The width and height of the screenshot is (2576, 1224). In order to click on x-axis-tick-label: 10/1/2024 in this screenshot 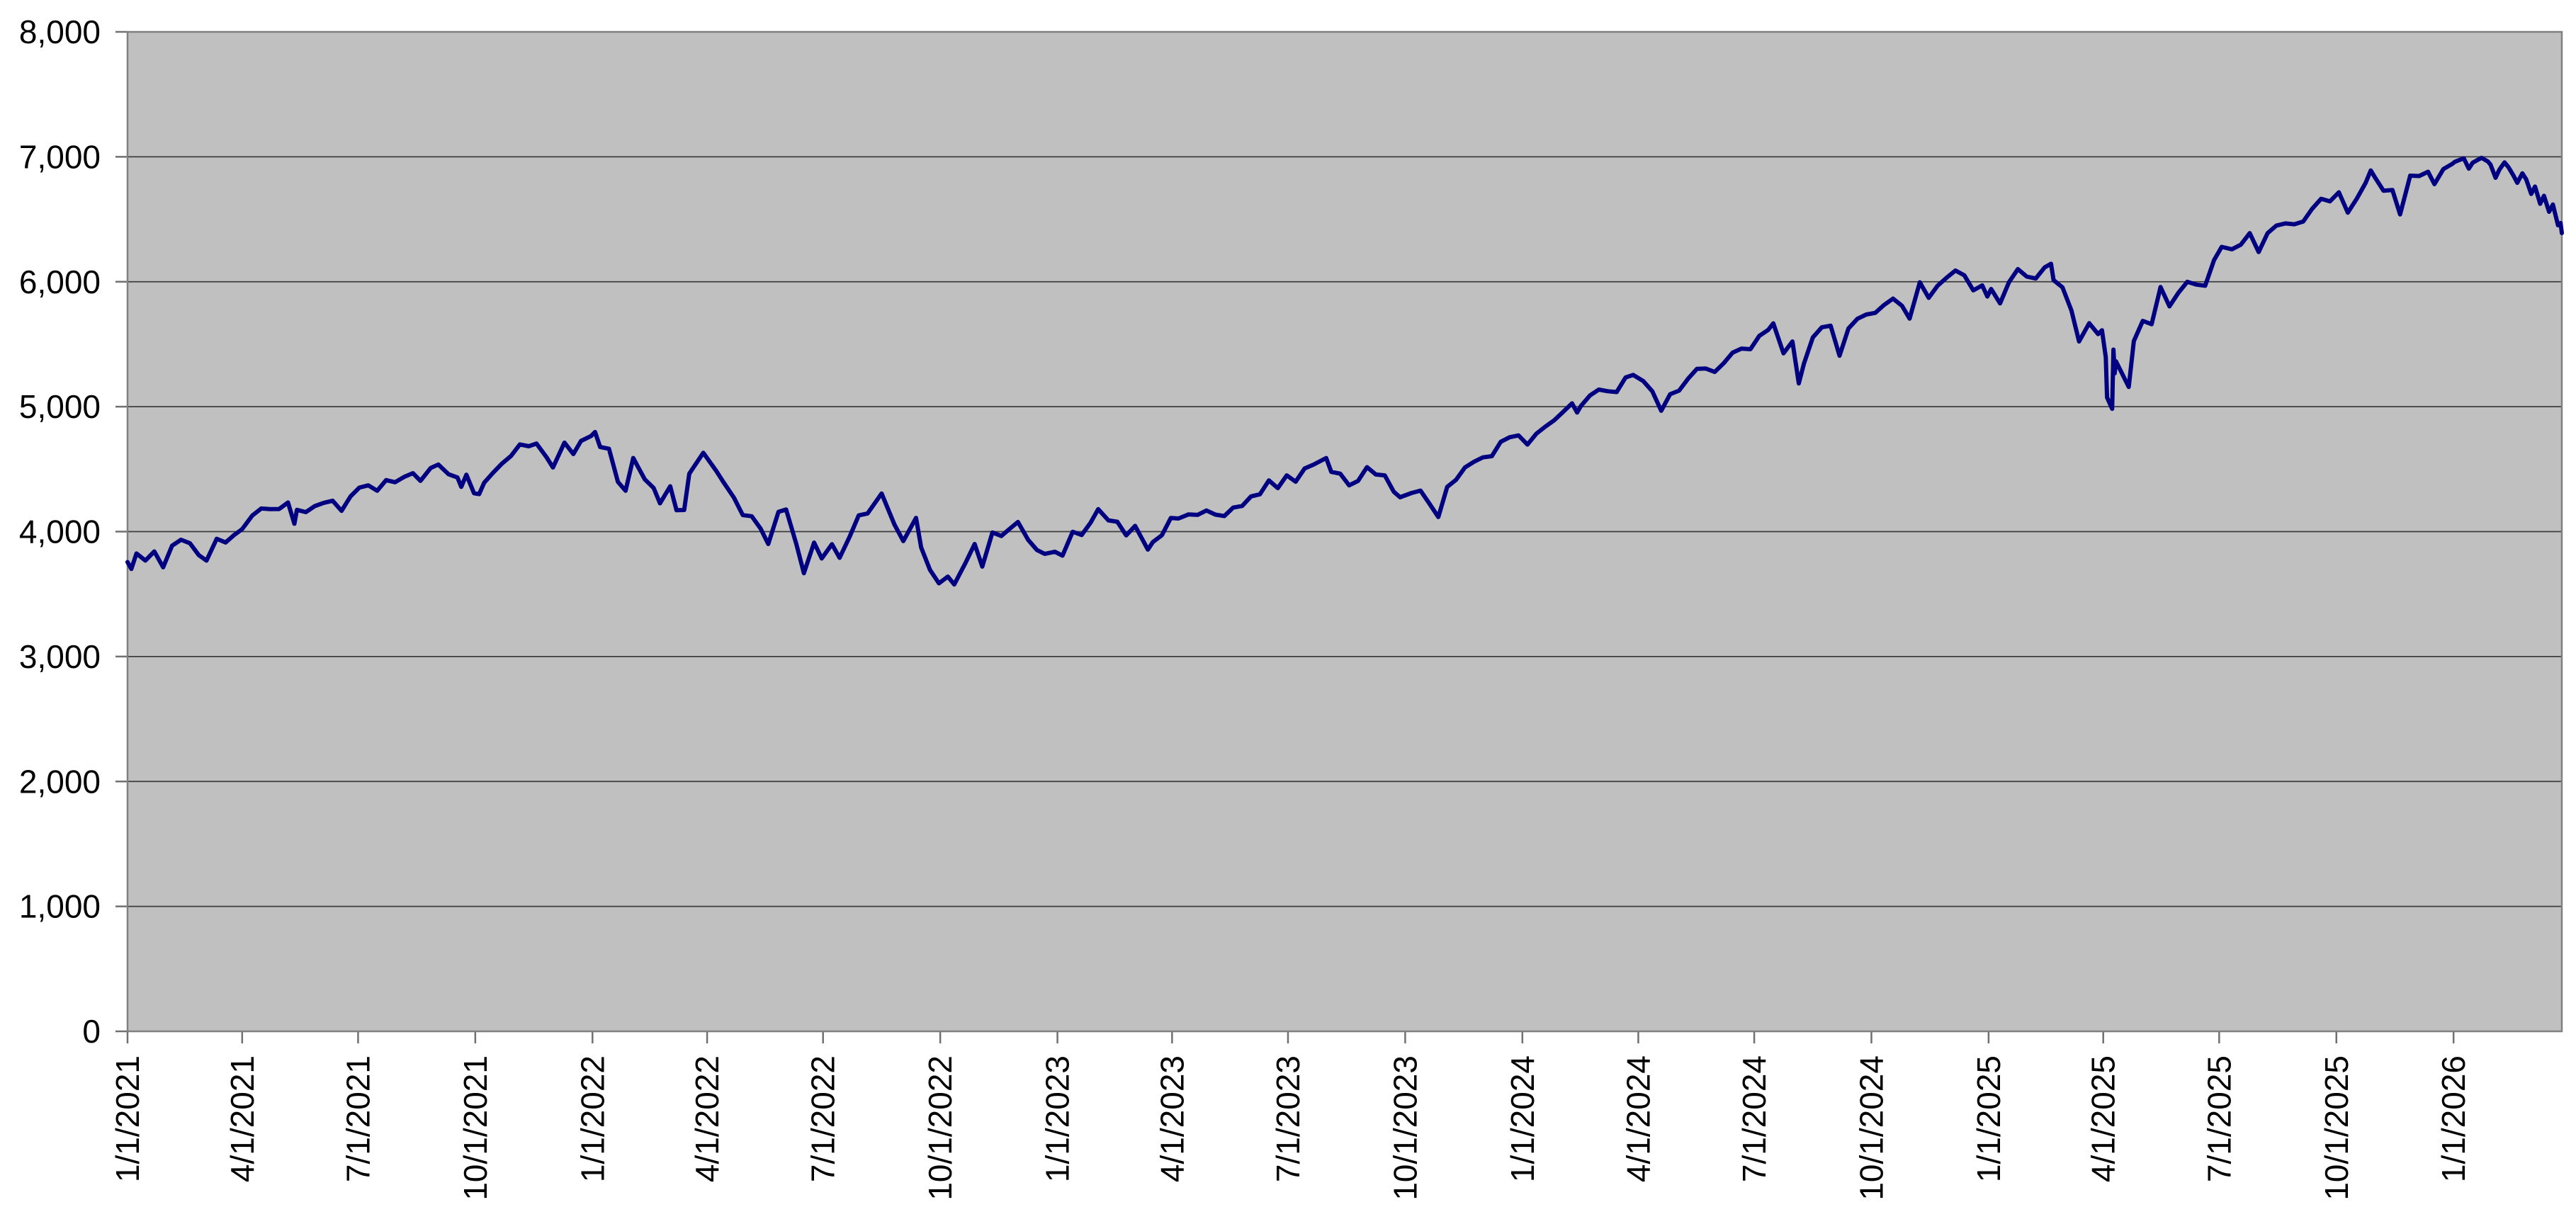, I will do `click(1871, 1128)`.